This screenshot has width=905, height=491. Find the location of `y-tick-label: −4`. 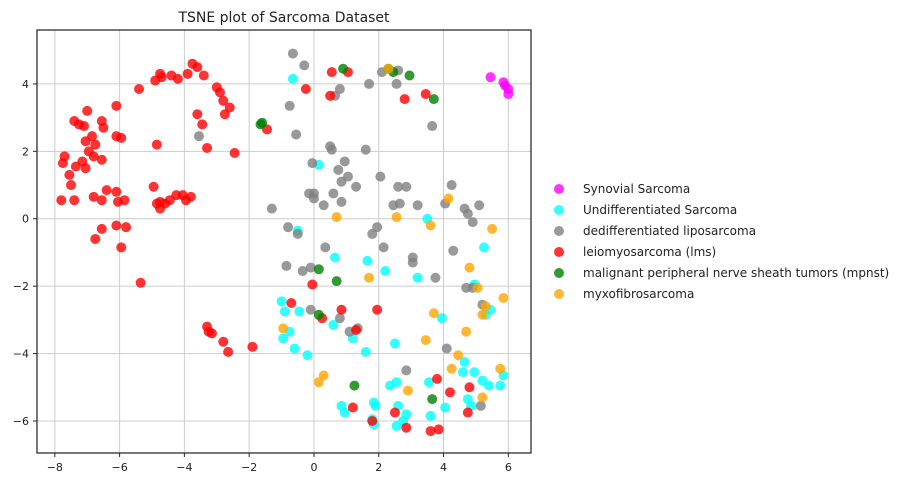

y-tick-label: −4 is located at coordinates (21, 354).